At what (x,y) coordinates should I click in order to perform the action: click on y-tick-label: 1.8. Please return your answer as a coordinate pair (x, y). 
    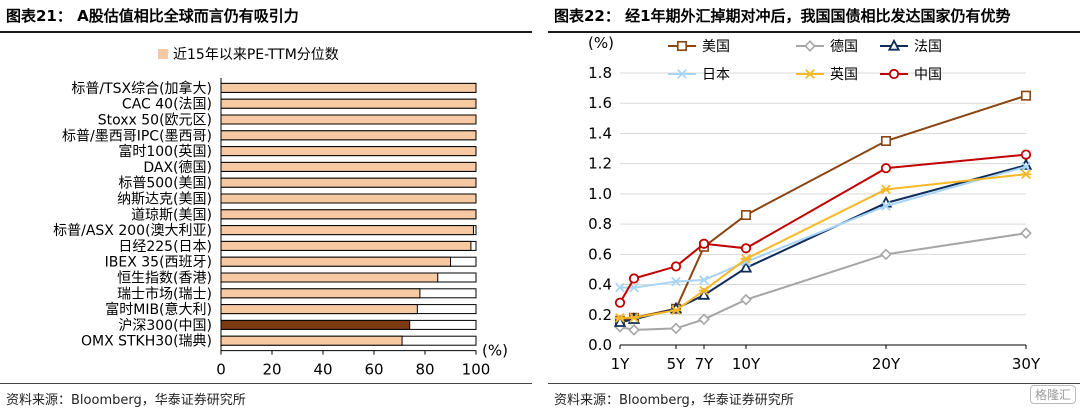
    Looking at the image, I should click on (600, 73).